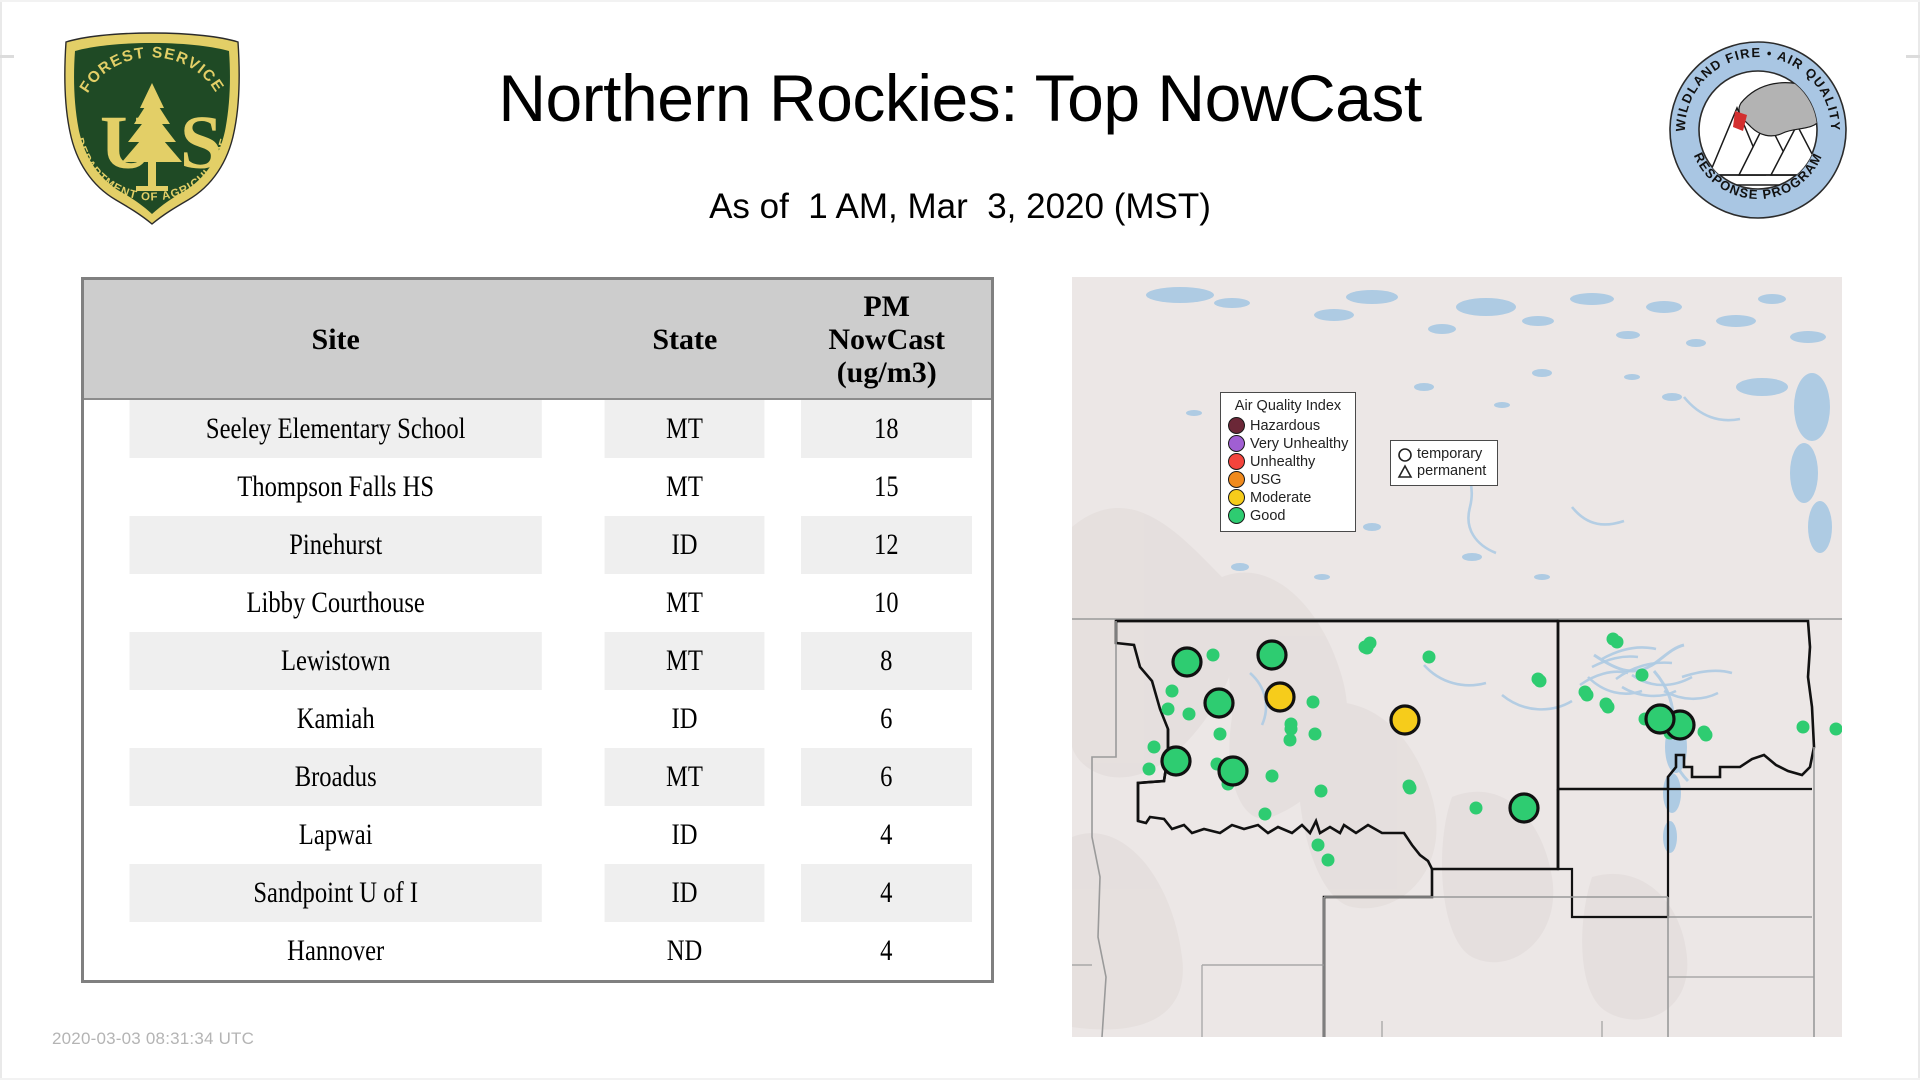 The image size is (1920, 1080). What do you see at coordinates (1450, 454) in the screenshot?
I see `legend-label: temporary` at bounding box center [1450, 454].